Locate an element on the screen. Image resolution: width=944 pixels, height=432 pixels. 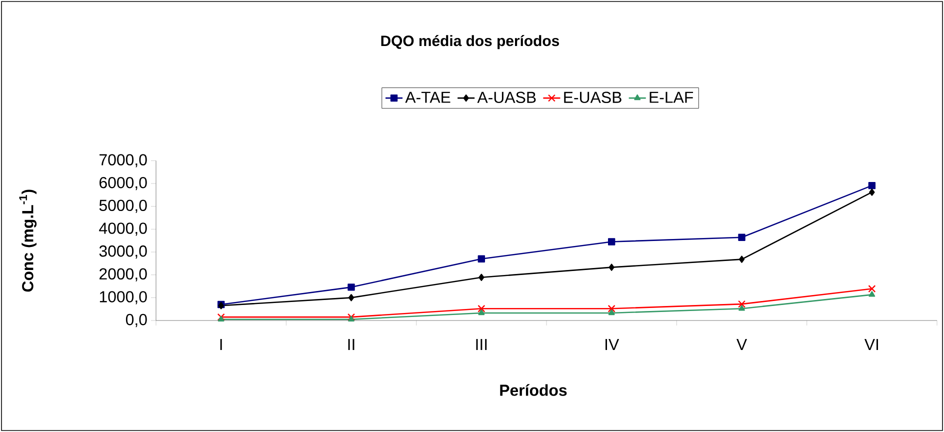
x-tick-label: VI is located at coordinates (871, 344).